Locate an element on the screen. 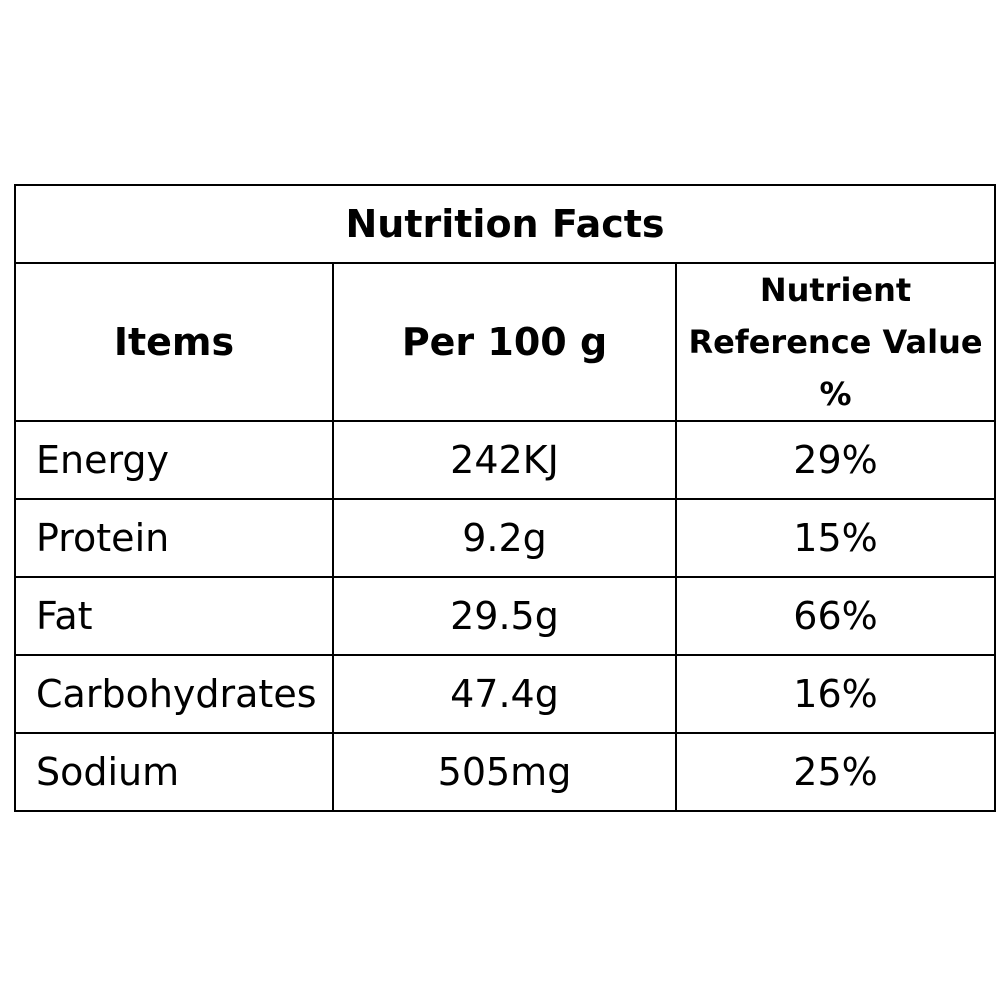 This screenshot has height=1005, width=1005. table-row: Sodium 505mg 25% is located at coordinates (505, 772).